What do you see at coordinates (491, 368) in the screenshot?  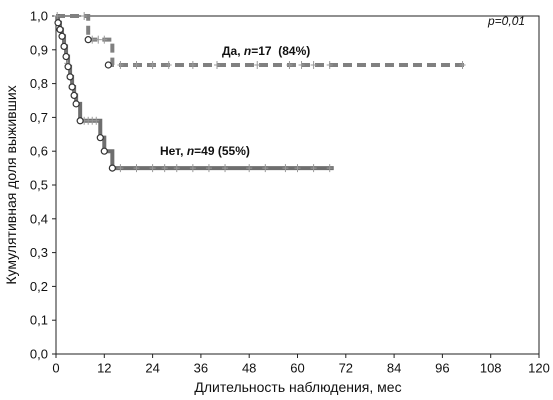 I see `x-tick-label: 108` at bounding box center [491, 368].